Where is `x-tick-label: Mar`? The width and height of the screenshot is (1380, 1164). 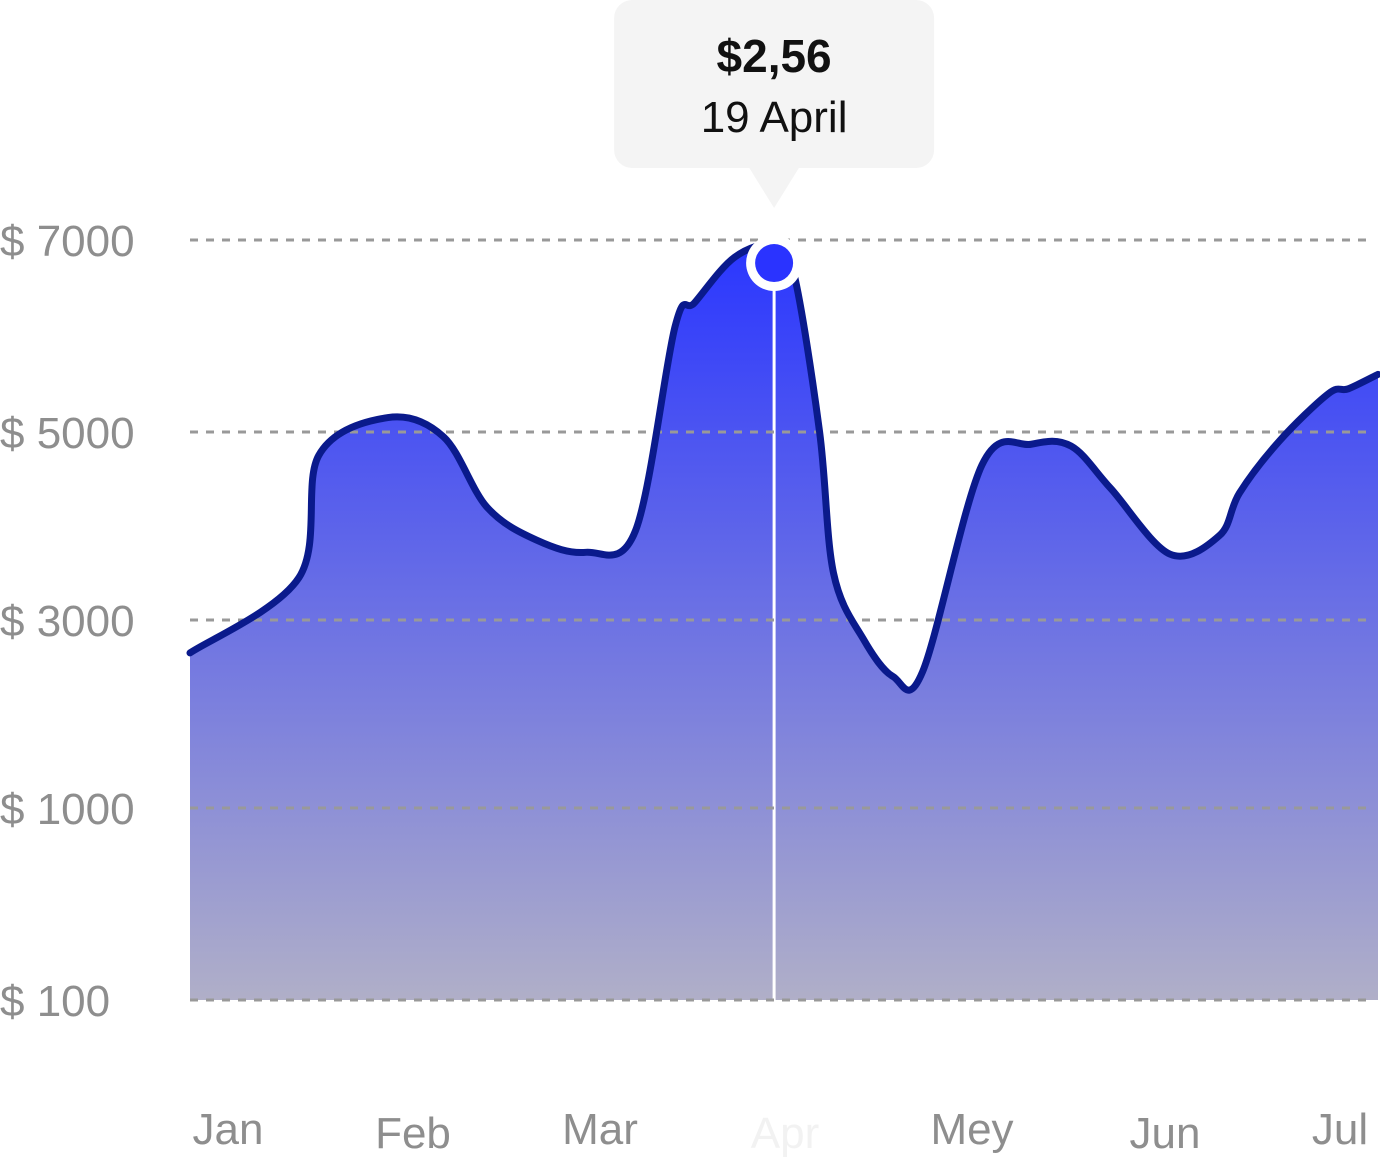
x-tick-label: Mar is located at coordinates (600, 1129).